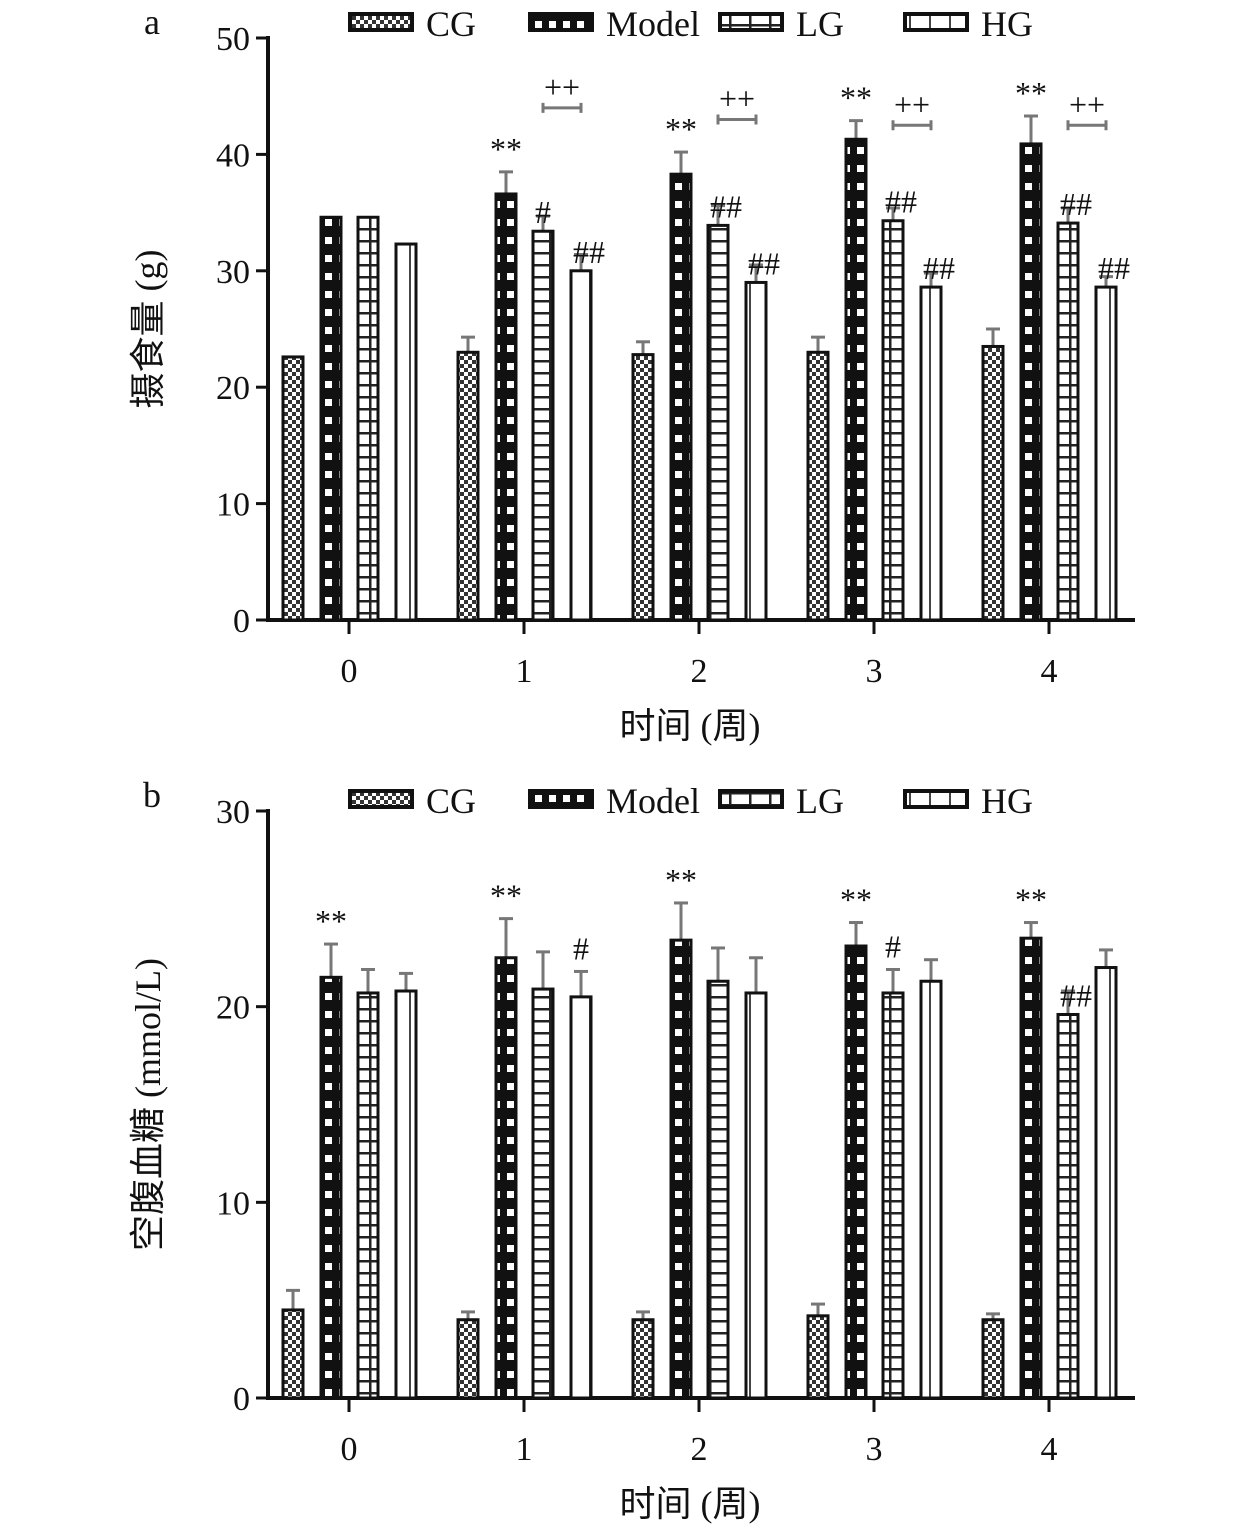 This screenshot has width=1260, height=1530. What do you see at coordinates (561, 22) in the screenshot?
I see `legend-swatch-model` at bounding box center [561, 22].